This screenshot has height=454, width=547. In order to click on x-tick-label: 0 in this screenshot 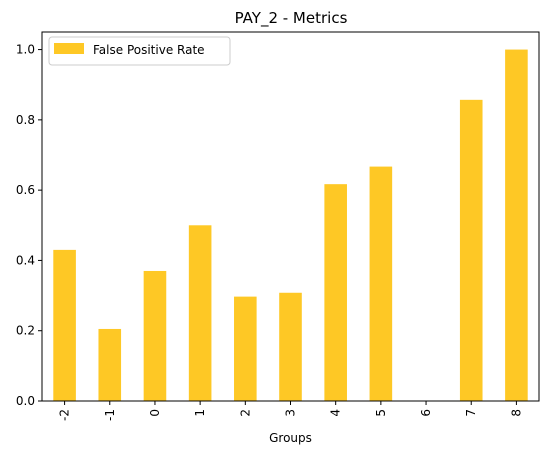, I will do `click(155, 413)`.